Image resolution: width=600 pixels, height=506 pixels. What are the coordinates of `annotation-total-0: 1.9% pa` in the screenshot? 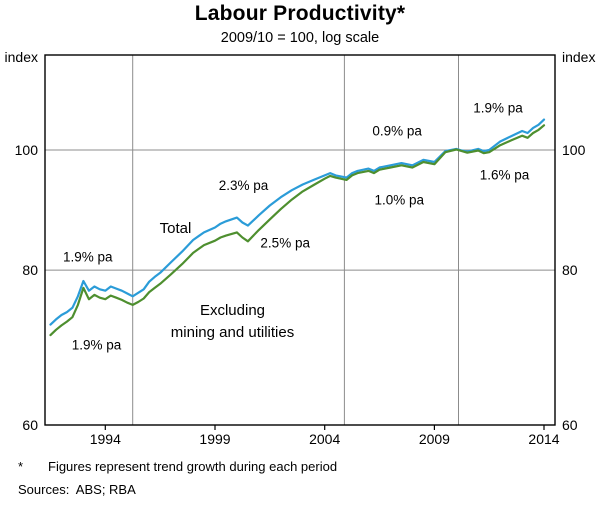 It's located at (88, 256).